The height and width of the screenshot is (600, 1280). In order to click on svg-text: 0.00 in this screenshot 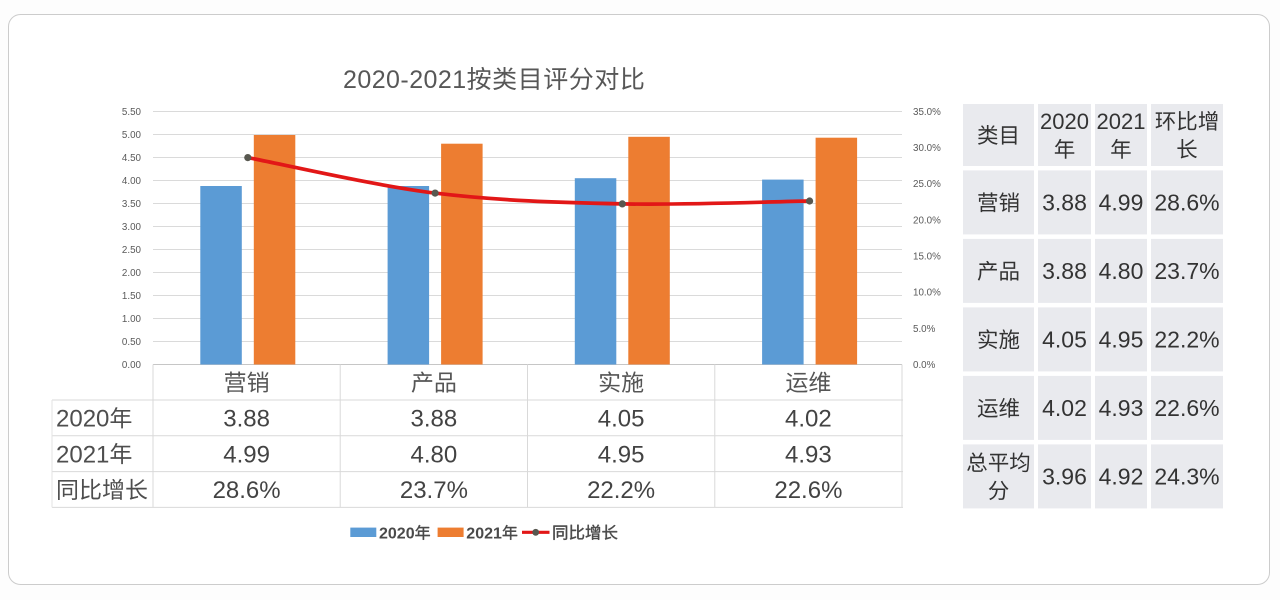, I will do `click(132, 365)`.